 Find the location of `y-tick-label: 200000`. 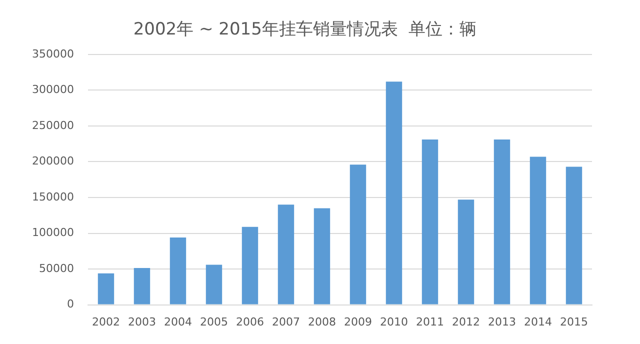

y-tick-label: 200000 is located at coordinates (53, 161).